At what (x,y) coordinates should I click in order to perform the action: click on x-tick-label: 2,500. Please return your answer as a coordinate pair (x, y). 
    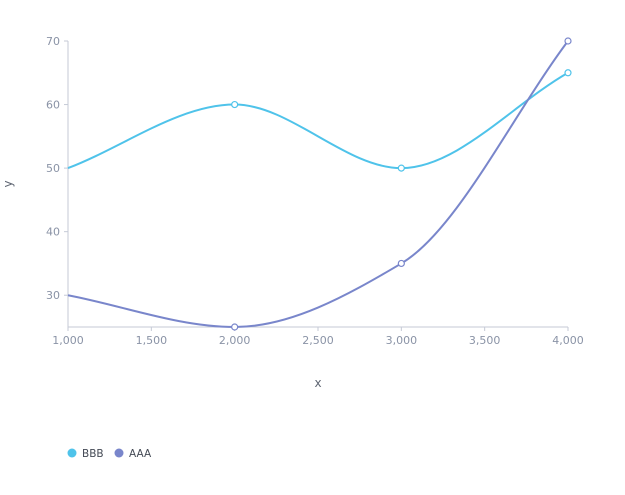
    Looking at the image, I should click on (318, 340).